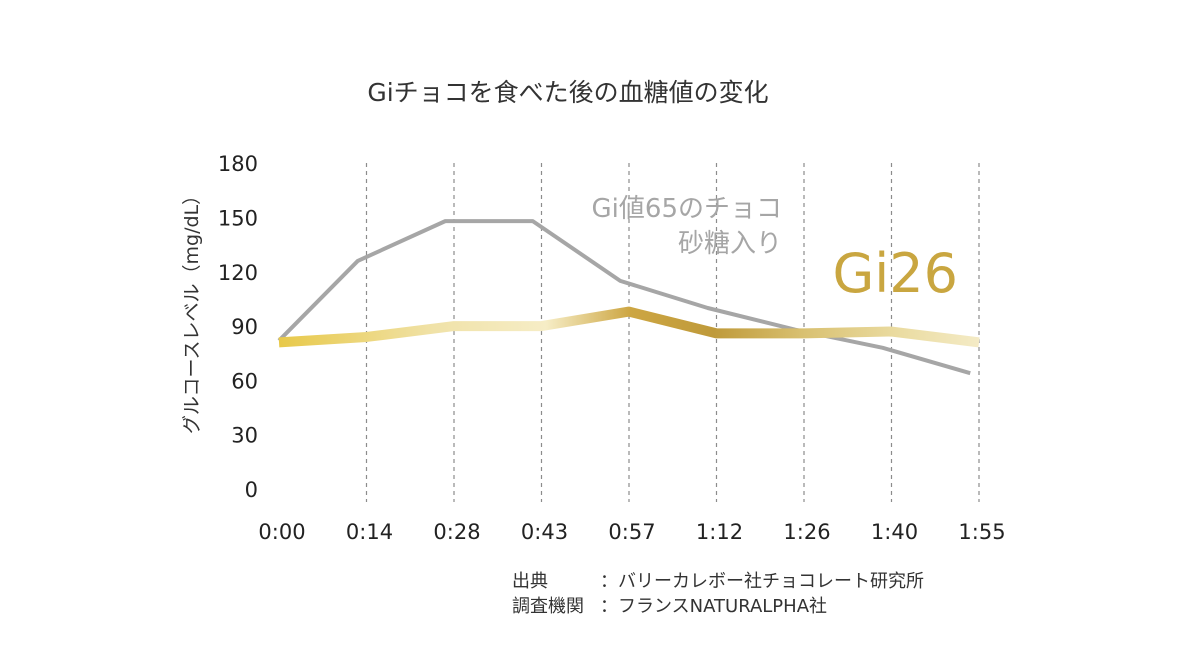 This screenshot has height=650, width=1200. Describe the element at coordinates (238, 273) in the screenshot. I see `y-tick-label: 120` at that location.